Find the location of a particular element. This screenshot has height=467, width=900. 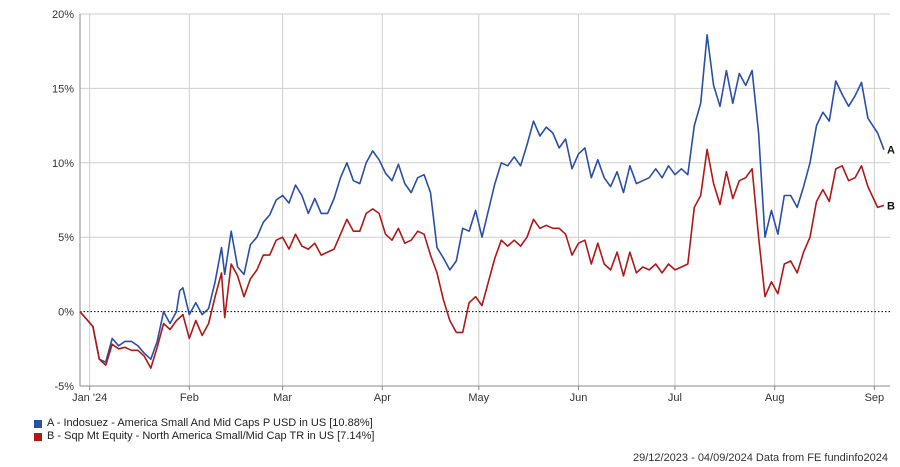

y-tick-label: -5% is located at coordinates (64, 387).